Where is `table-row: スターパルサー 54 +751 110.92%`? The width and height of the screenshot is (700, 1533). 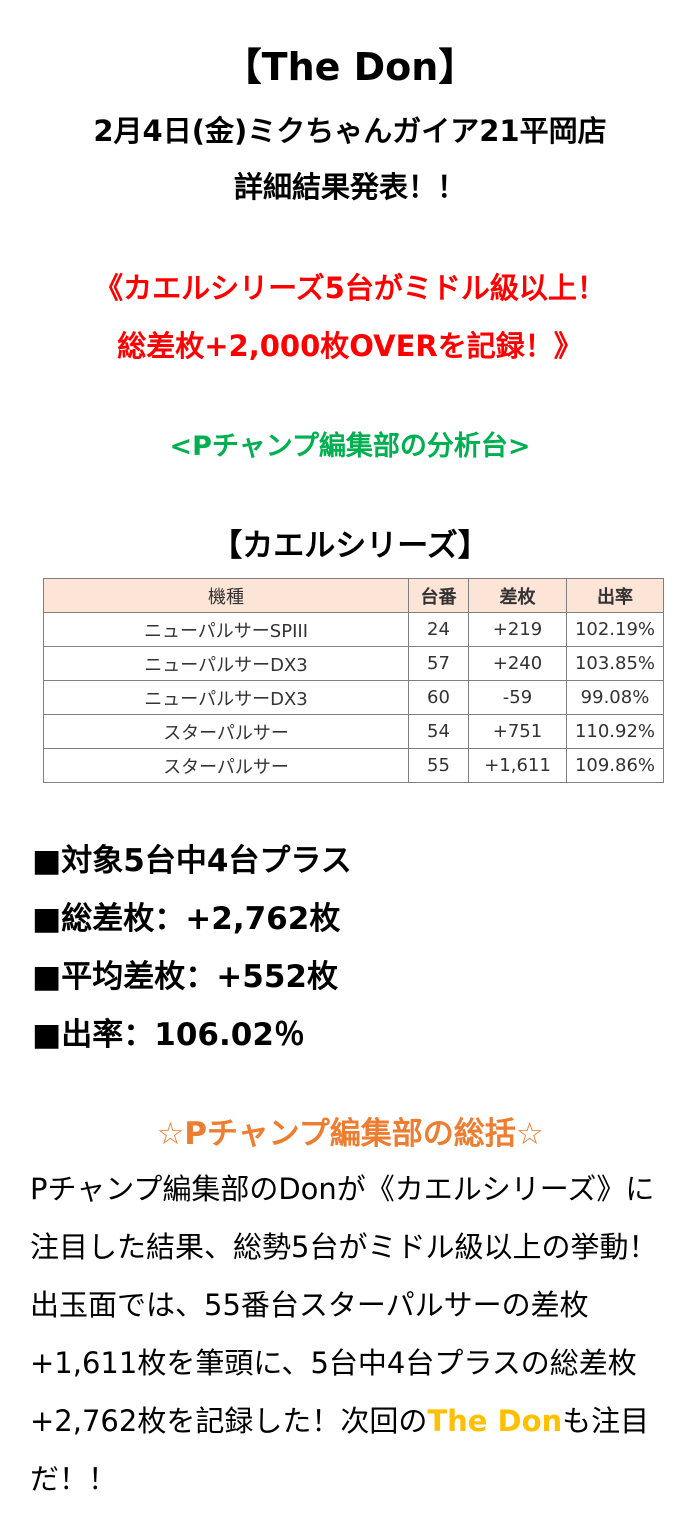 table-row: スターパルサー 54 +751 110.92% is located at coordinates (353, 731).